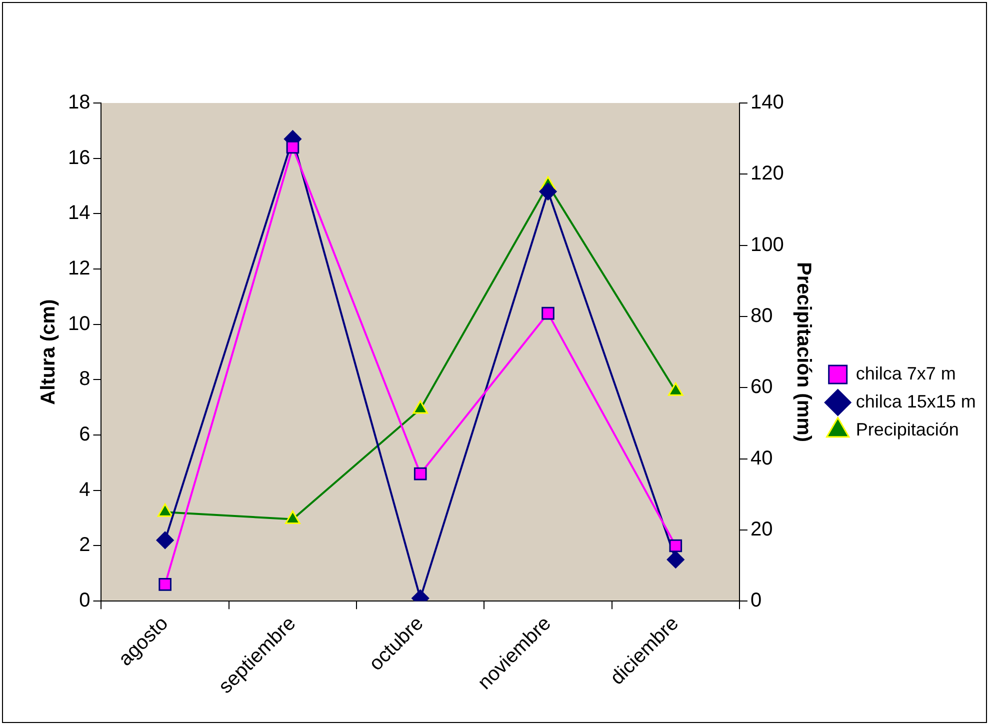 The height and width of the screenshot is (725, 989). I want to click on legend-label: chilca 7x7 m, so click(906, 373).